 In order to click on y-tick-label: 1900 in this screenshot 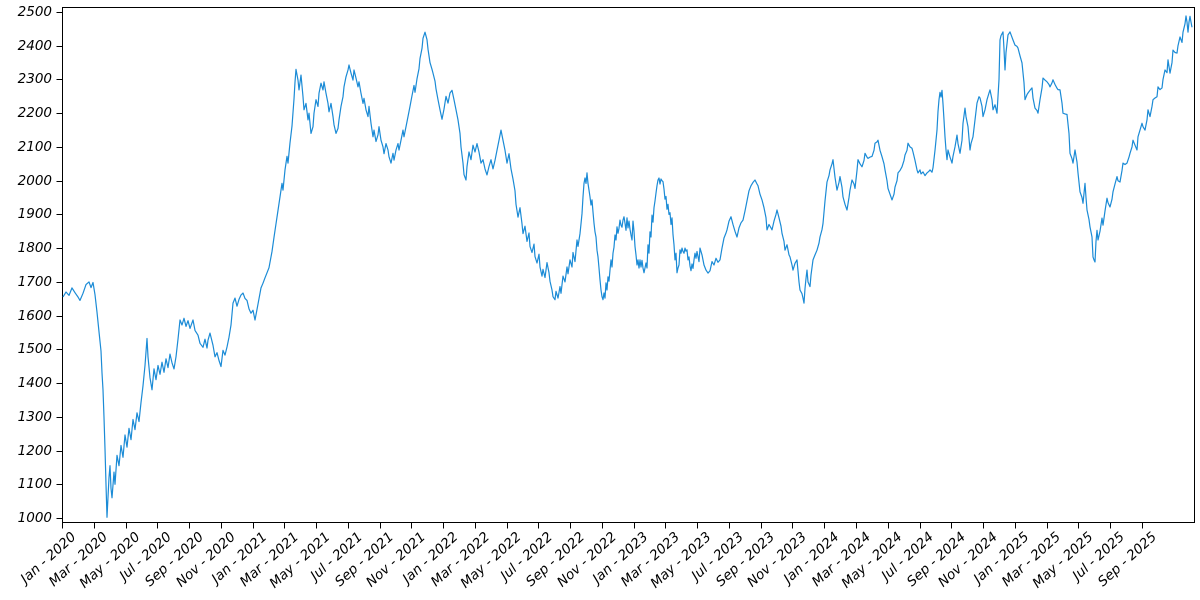, I will do `click(34, 214)`.